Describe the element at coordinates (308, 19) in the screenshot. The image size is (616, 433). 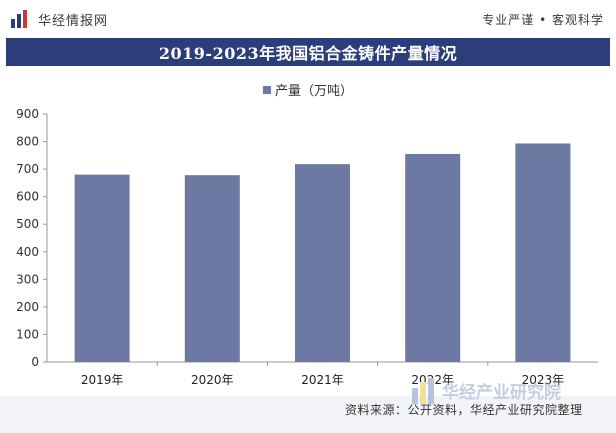
I see `top-bar: 华经情报网 专业严谨 • 客观科学` at that location.